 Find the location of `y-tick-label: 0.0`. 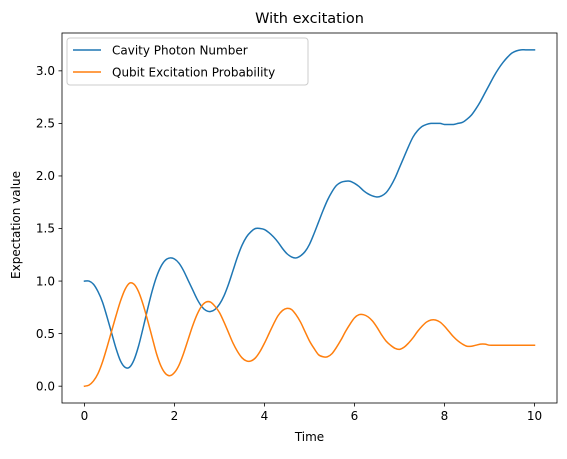

y-tick-label: 0.0 is located at coordinates (45, 386).